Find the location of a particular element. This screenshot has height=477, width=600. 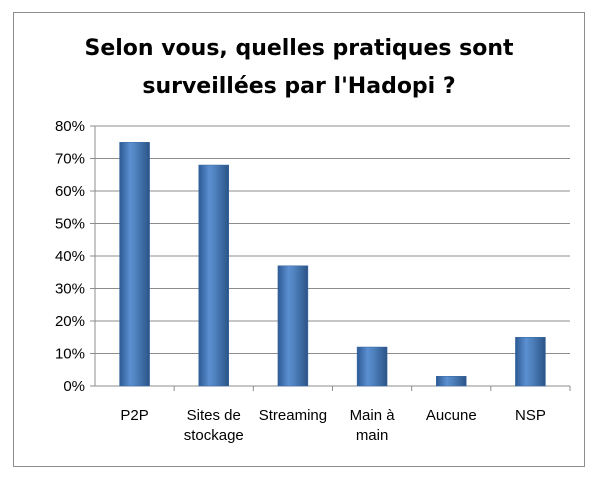

y-tick-label: 60% is located at coordinates (70, 191).